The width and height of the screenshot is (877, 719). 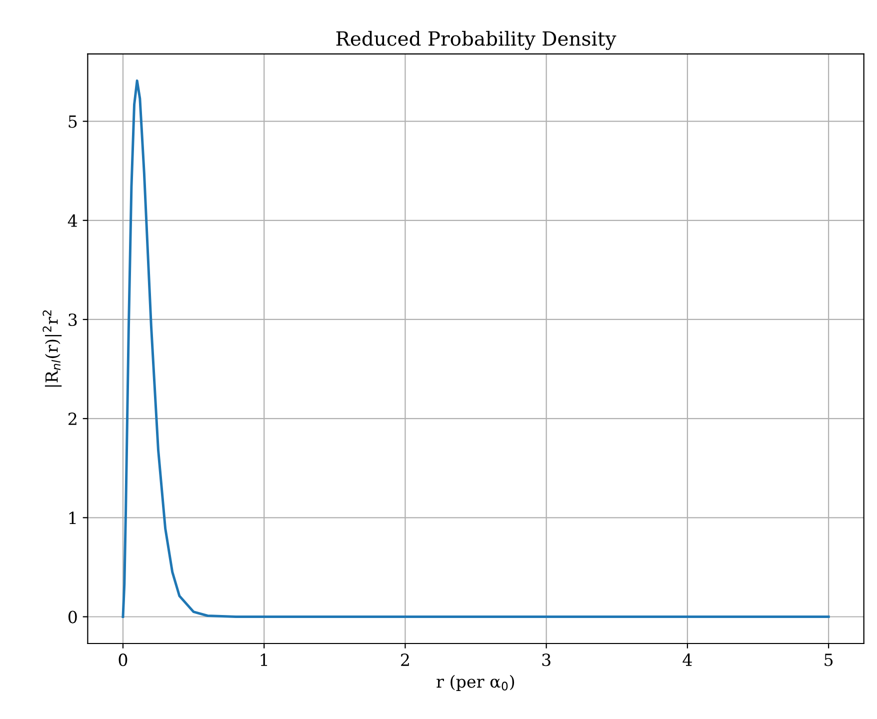 What do you see at coordinates (546, 660) in the screenshot?
I see `x-tick-label: 3` at bounding box center [546, 660].